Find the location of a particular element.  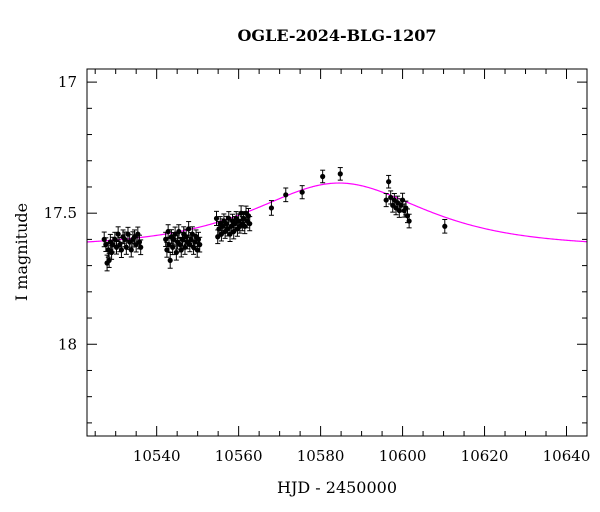

data-points-layer is located at coordinates (274, 219).